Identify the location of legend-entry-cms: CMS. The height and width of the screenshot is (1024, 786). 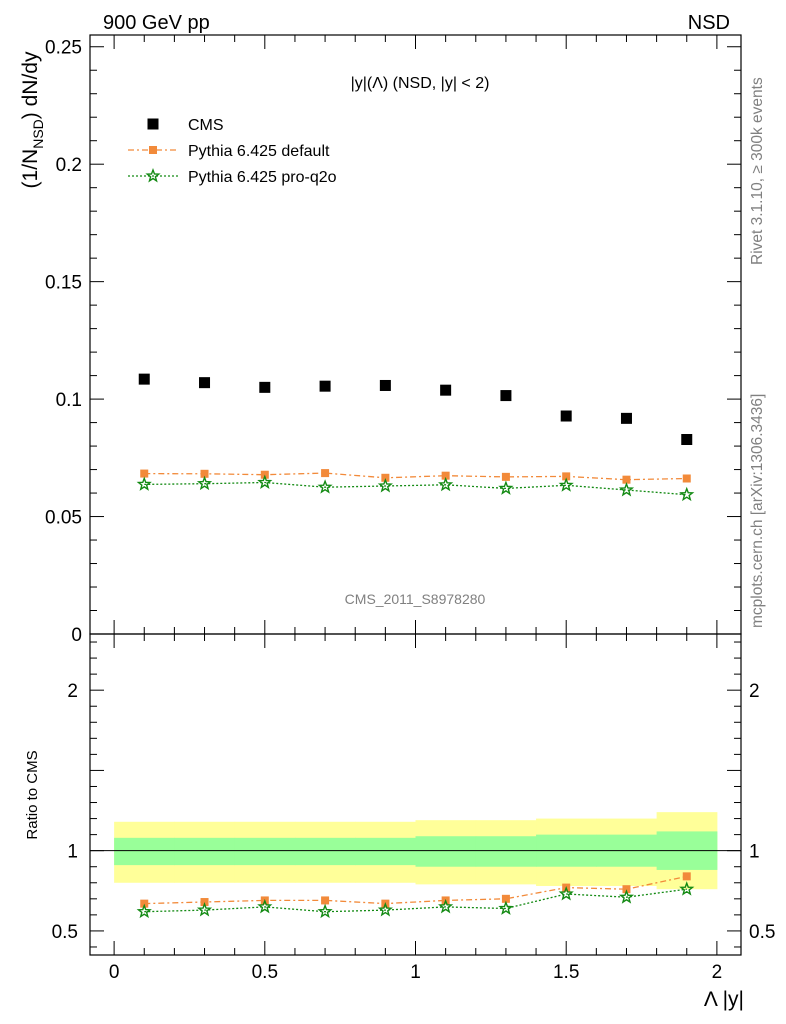
(206, 125).